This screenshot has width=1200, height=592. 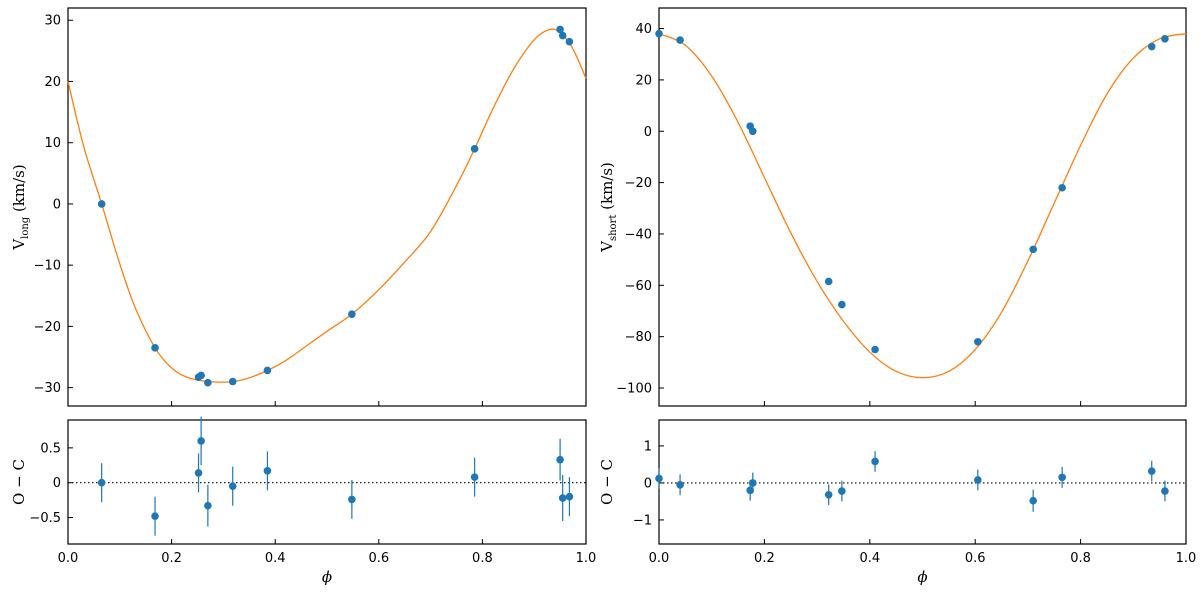 What do you see at coordinates (975, 558) in the screenshot?
I see `right-rv-res-xtick-label-3: 0.6` at bounding box center [975, 558].